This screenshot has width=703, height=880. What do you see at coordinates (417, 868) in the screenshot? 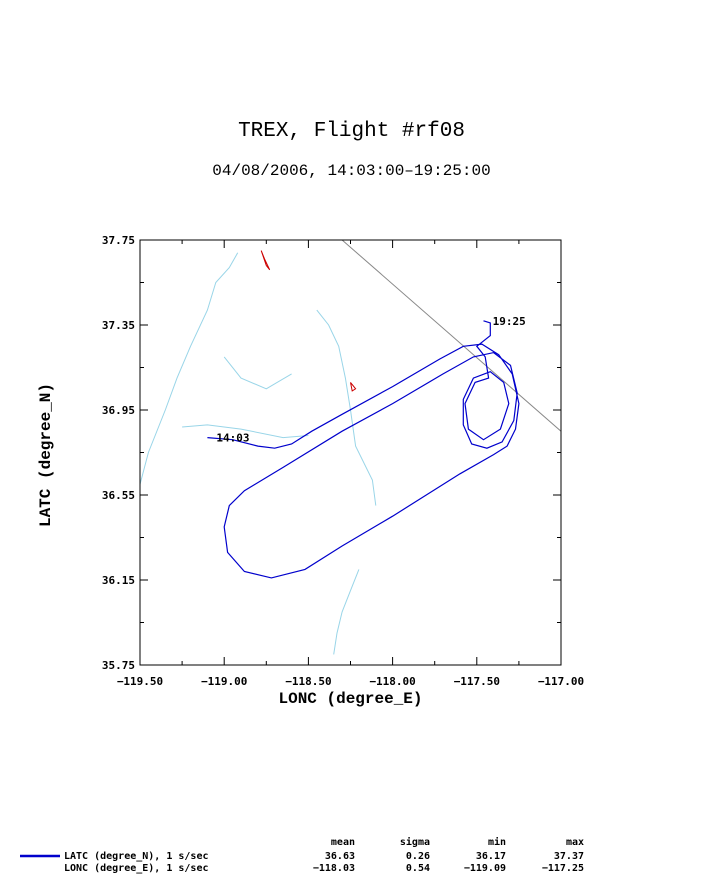
I see `stats-row-sigma: 0.54` at bounding box center [417, 868].